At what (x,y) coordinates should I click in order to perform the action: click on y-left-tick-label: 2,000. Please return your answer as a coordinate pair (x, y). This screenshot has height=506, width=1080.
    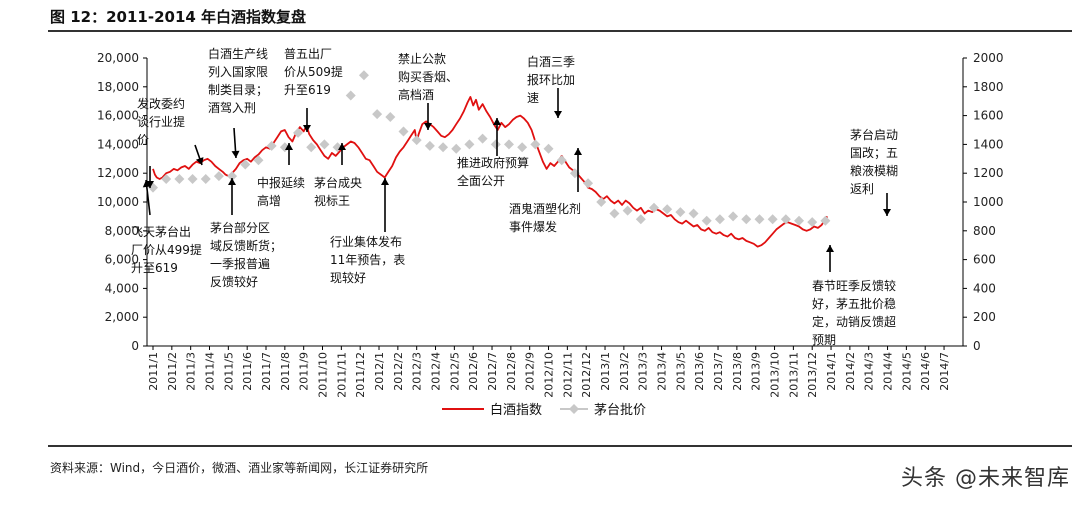
    Looking at the image, I should click on (122, 317).